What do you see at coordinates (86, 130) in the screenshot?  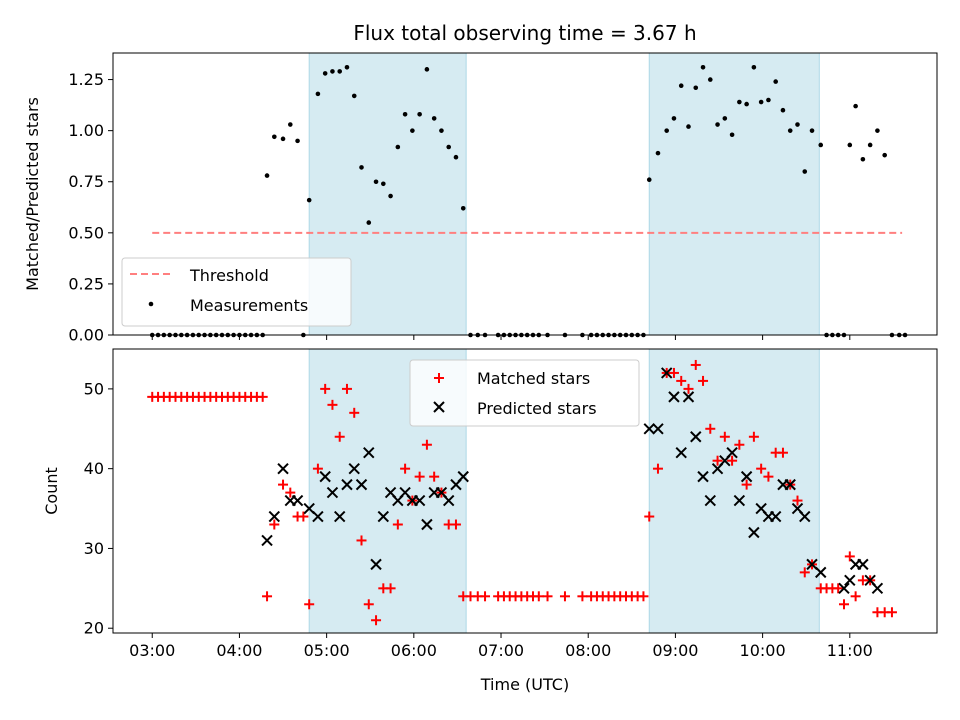 I see `ratio-y-tick-label: 1.00` at bounding box center [86, 130].